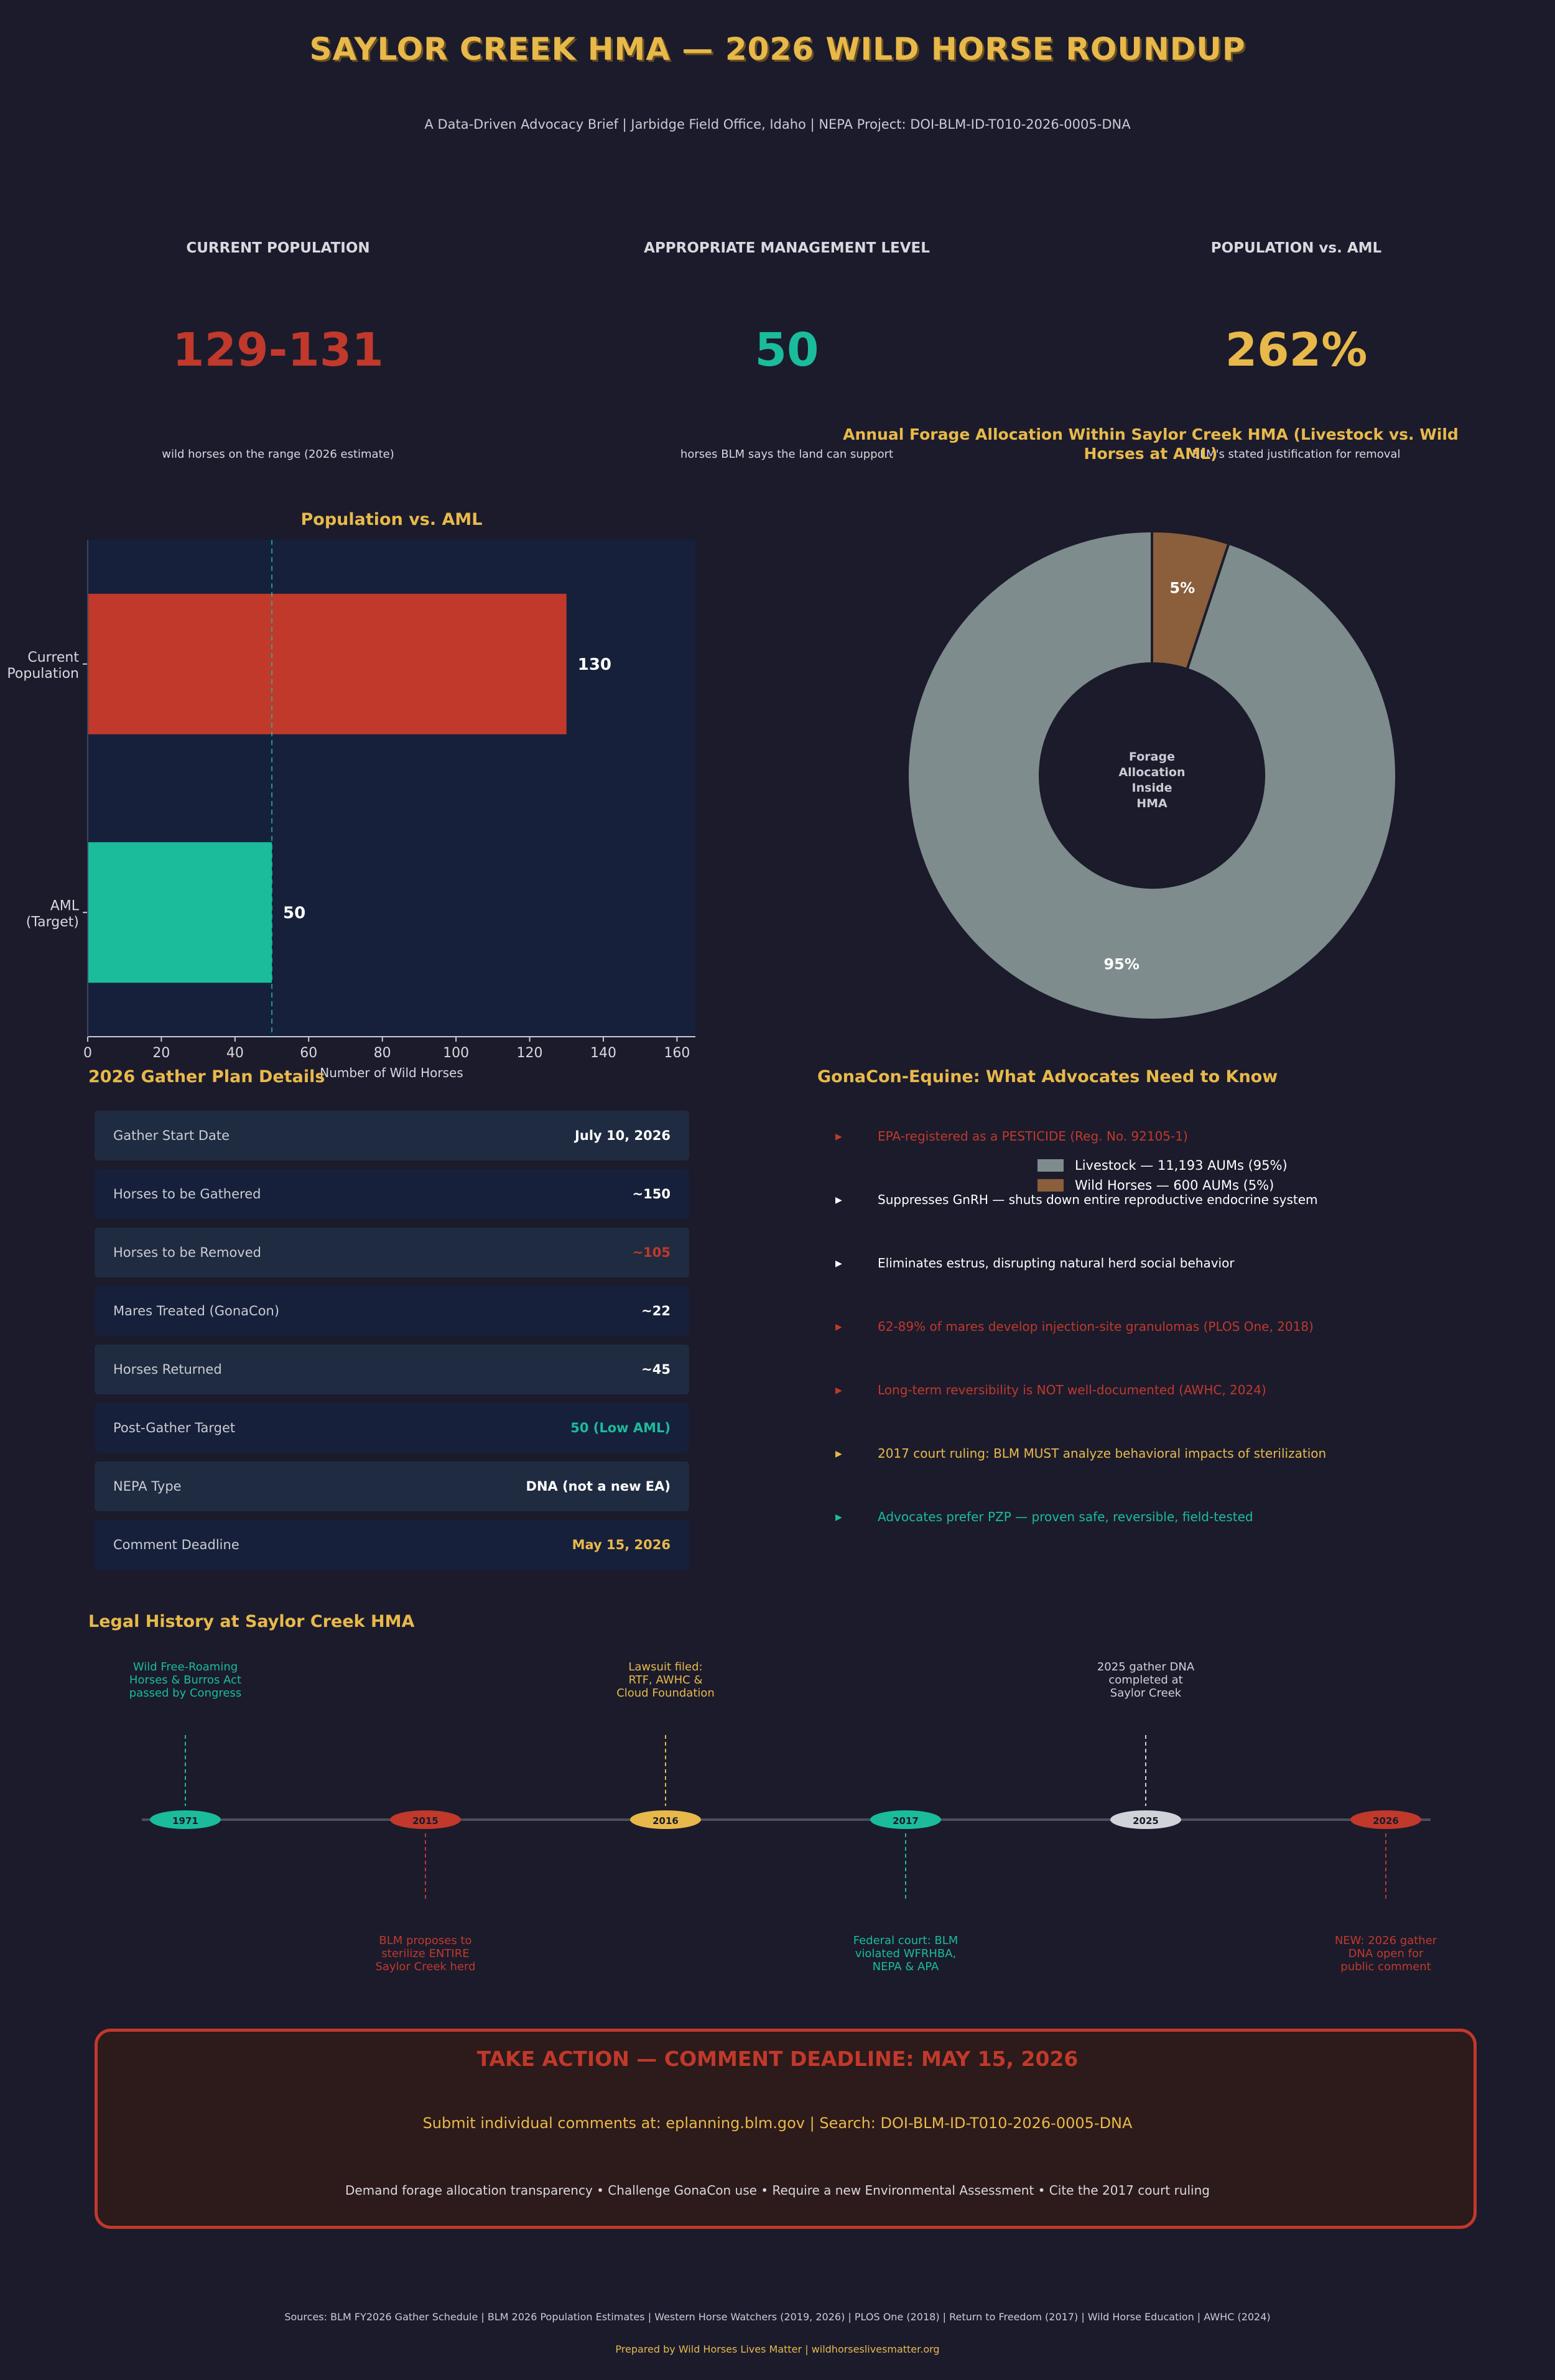  I want to click on timeline-year-label: 2016, so click(665, 1821).